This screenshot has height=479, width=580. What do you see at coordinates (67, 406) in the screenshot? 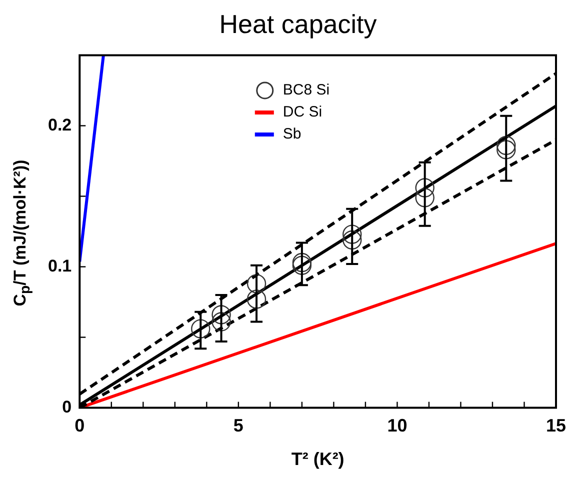
I see `y-tick-label: 0` at bounding box center [67, 406].